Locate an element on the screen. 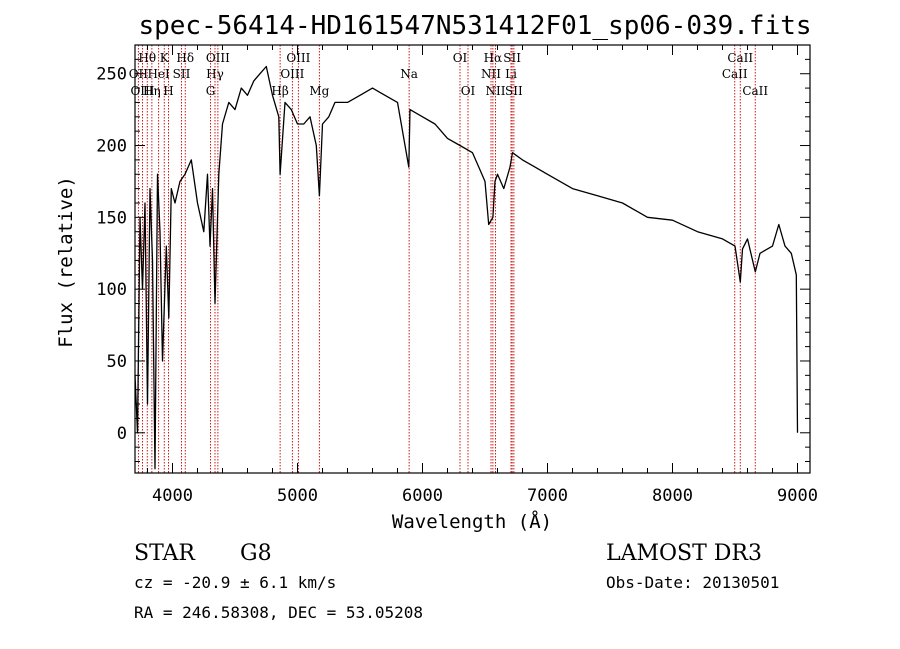 Image resolution: width=900 pixels, height=649 pixels. spectral-line-label: HeI is located at coordinates (158, 74).